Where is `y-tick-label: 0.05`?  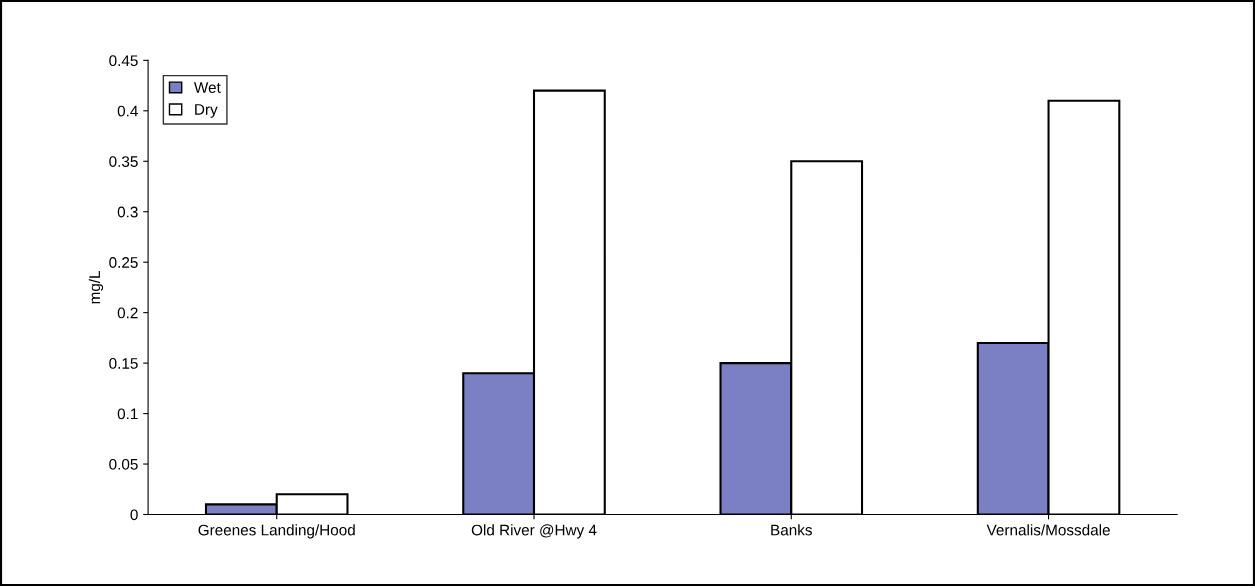 y-tick-label: 0.05 is located at coordinates (123, 464).